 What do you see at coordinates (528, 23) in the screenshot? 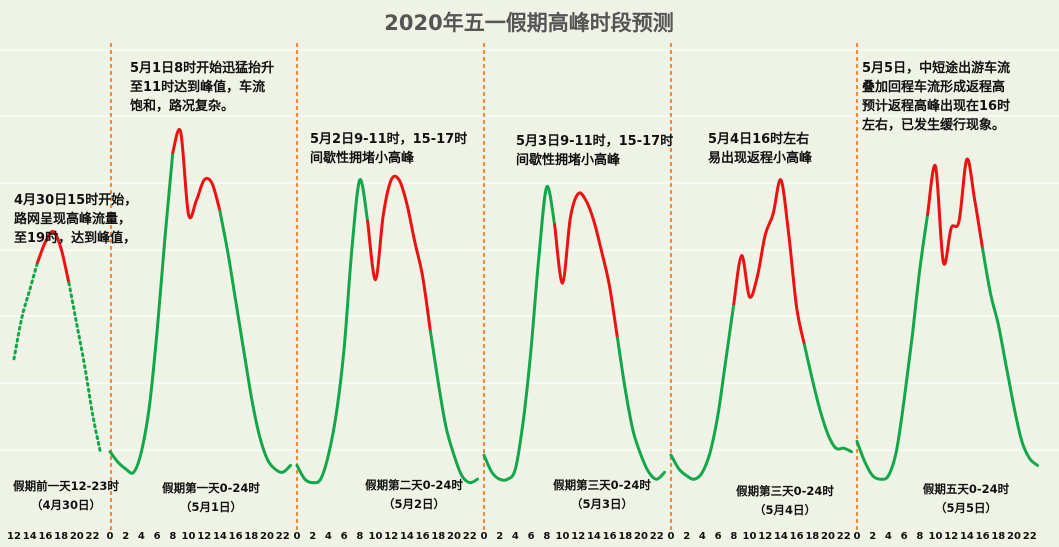
I see `chart-title: 2020年五一假期高峰时段预测` at bounding box center [528, 23].